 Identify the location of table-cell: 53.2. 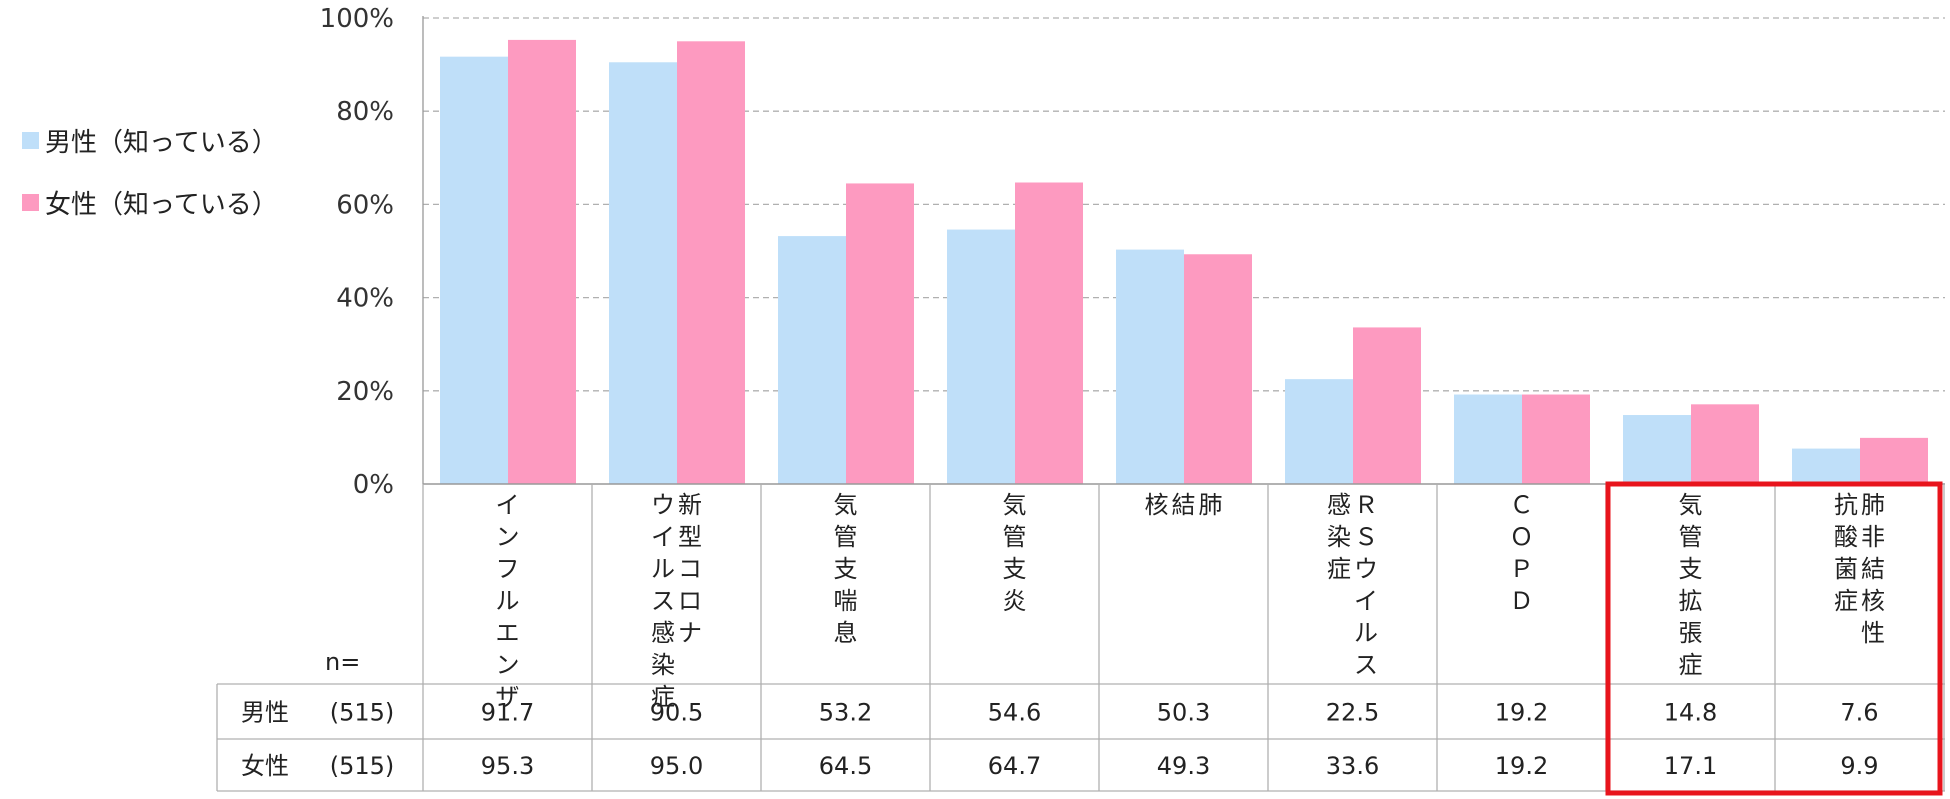
(845, 713).